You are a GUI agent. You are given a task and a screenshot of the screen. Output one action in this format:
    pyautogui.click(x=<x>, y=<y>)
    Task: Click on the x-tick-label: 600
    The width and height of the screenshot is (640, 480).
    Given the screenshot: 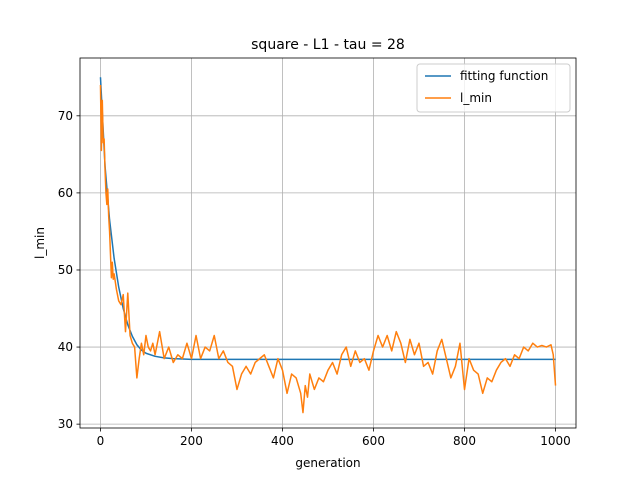 What is the action you would take?
    pyautogui.click(x=373, y=441)
    